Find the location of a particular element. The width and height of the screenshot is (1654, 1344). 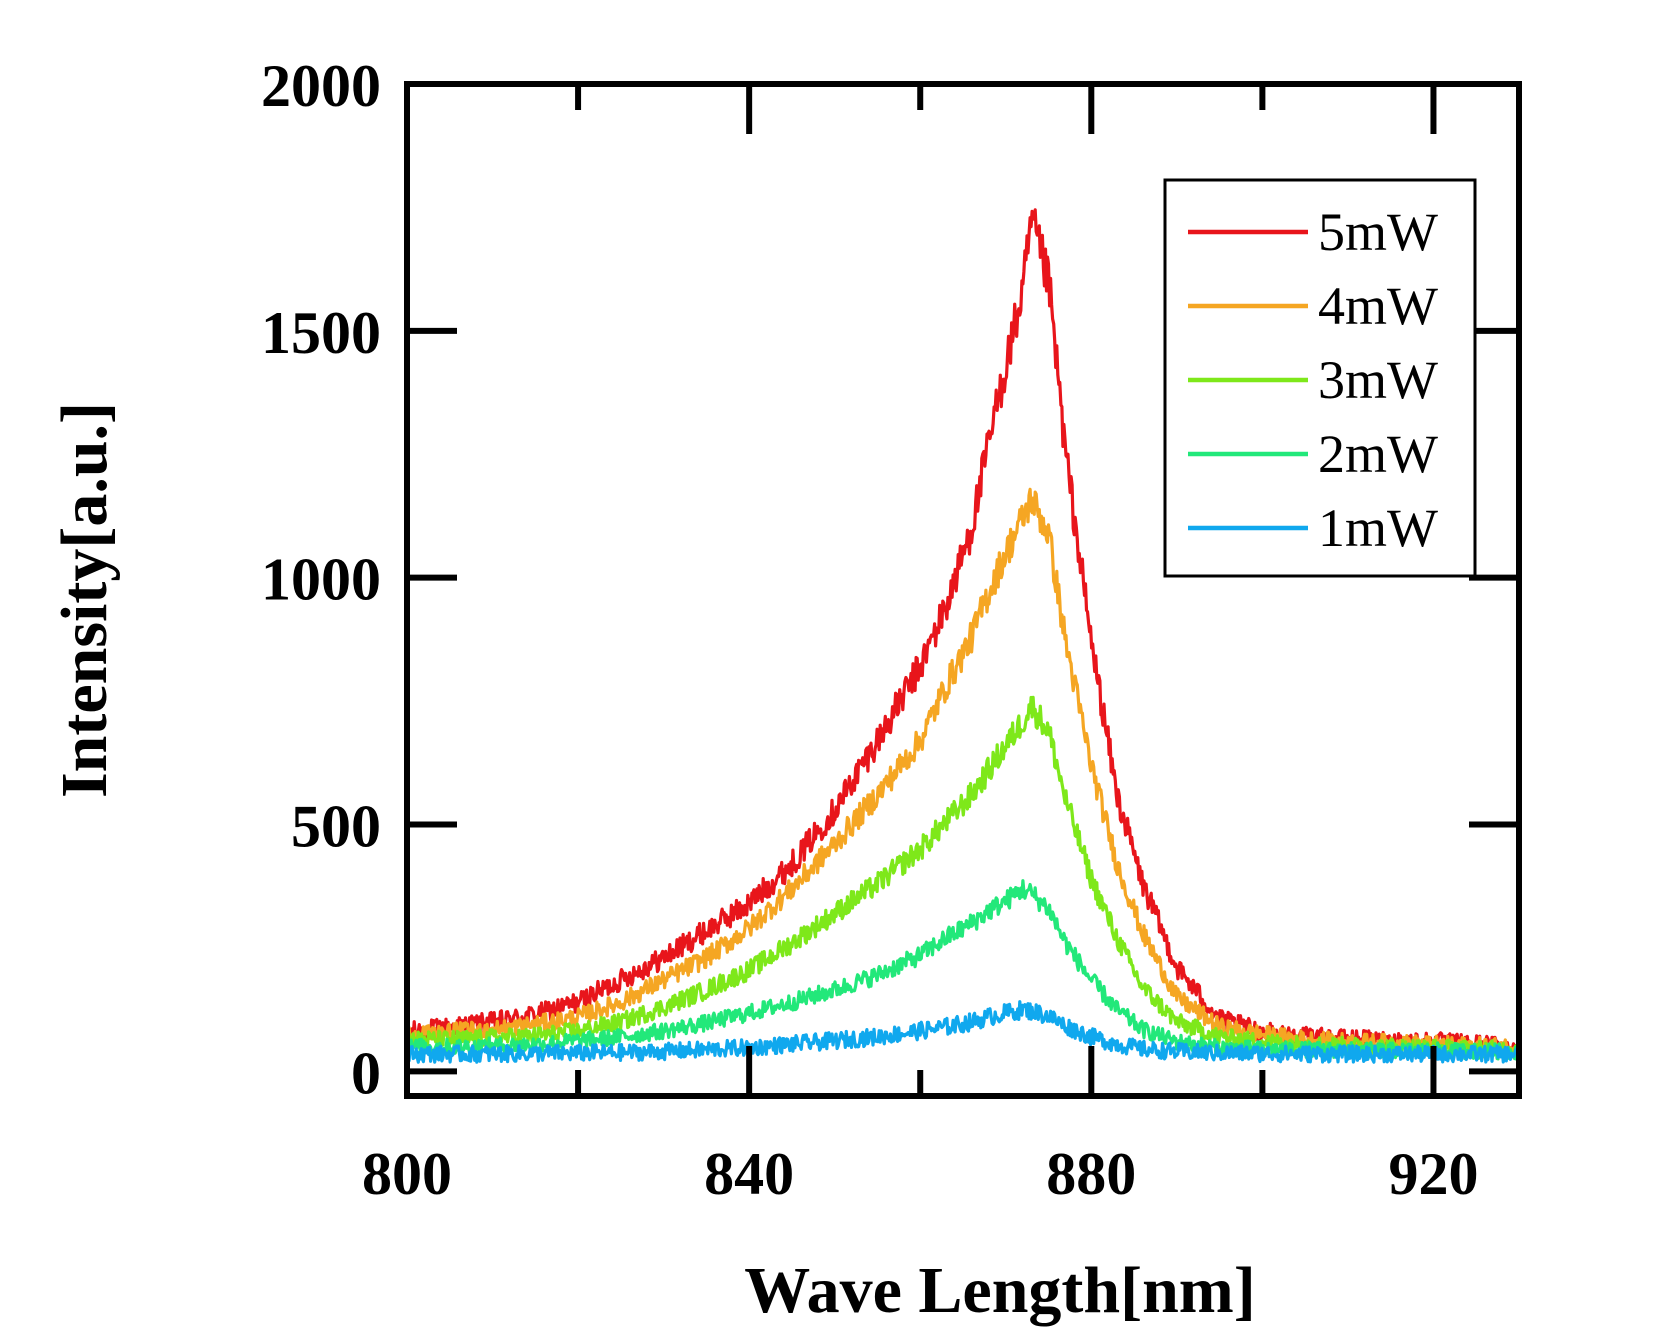

x-tick-label-920: 920 is located at coordinates (1433, 1174).